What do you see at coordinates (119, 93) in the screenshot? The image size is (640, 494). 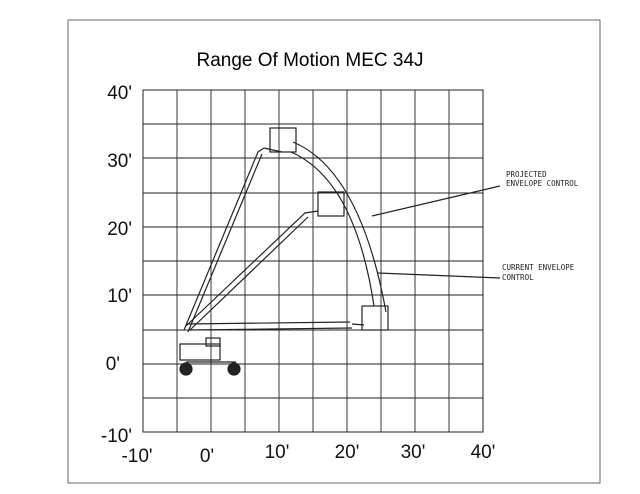 I see `y-label: 40'` at bounding box center [119, 93].